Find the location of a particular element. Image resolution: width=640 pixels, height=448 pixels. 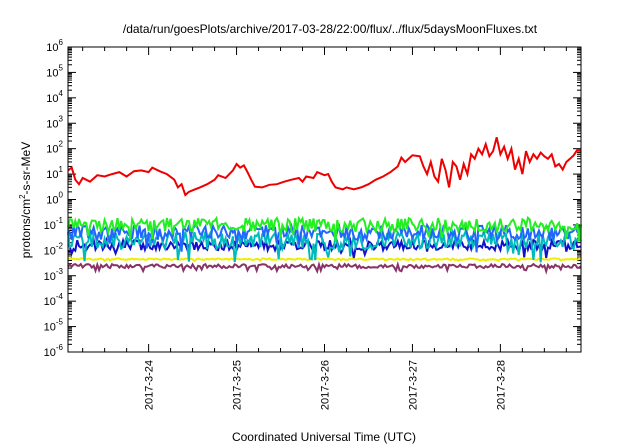

y-tick-label: 10⁻¹ is located at coordinates (54, 224).